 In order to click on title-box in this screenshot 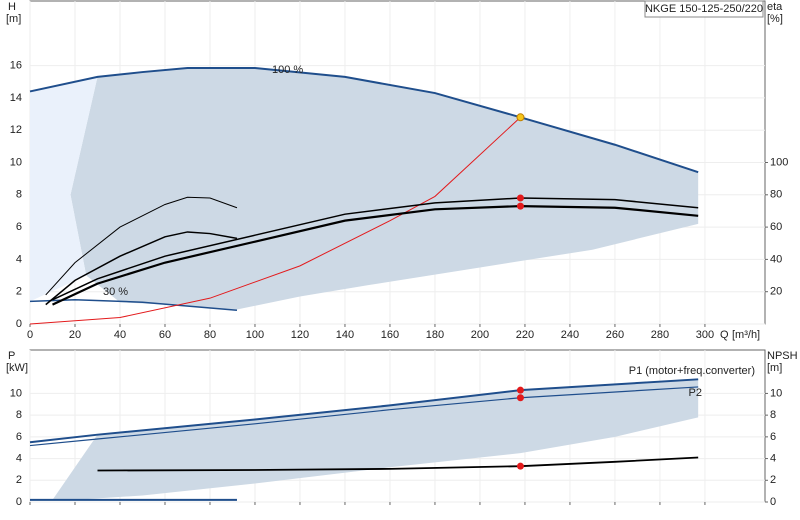, I will do `click(704, 9)`.